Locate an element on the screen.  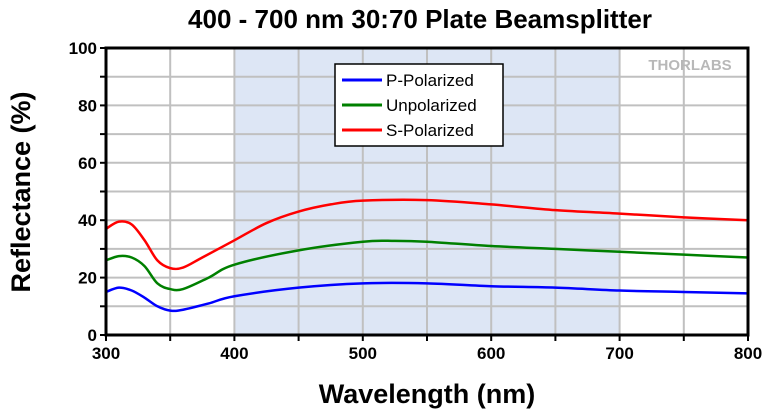
y-tick-label: 100 is located at coordinates (83, 48).